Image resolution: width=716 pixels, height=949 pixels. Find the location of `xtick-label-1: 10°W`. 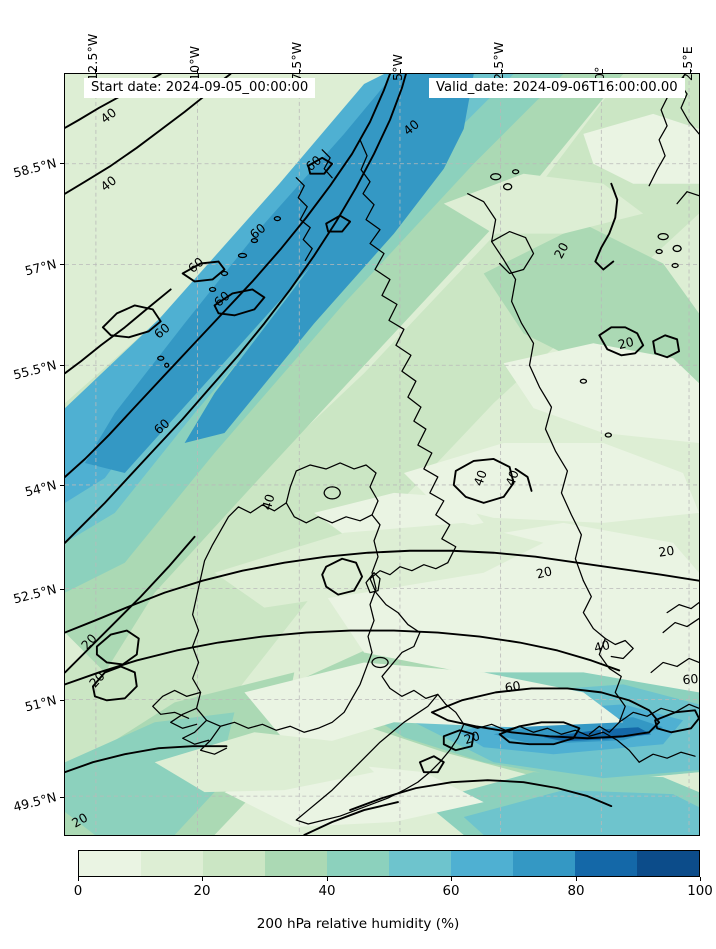

xtick-label-1: 10°W is located at coordinates (194, 63).